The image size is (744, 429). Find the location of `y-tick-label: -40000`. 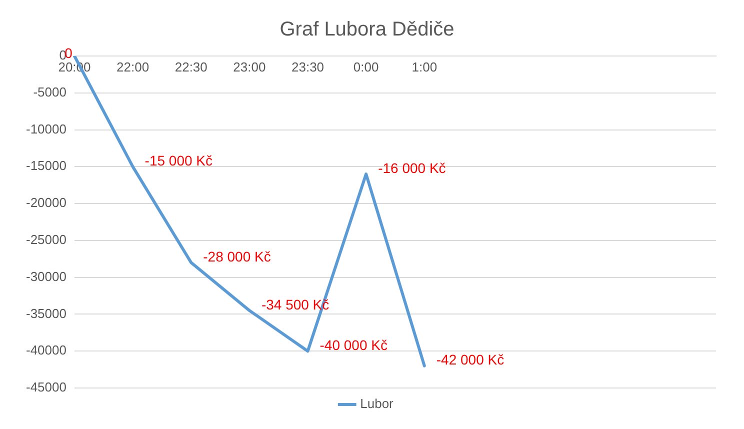

y-tick-label: -40000 is located at coordinates (46, 350).